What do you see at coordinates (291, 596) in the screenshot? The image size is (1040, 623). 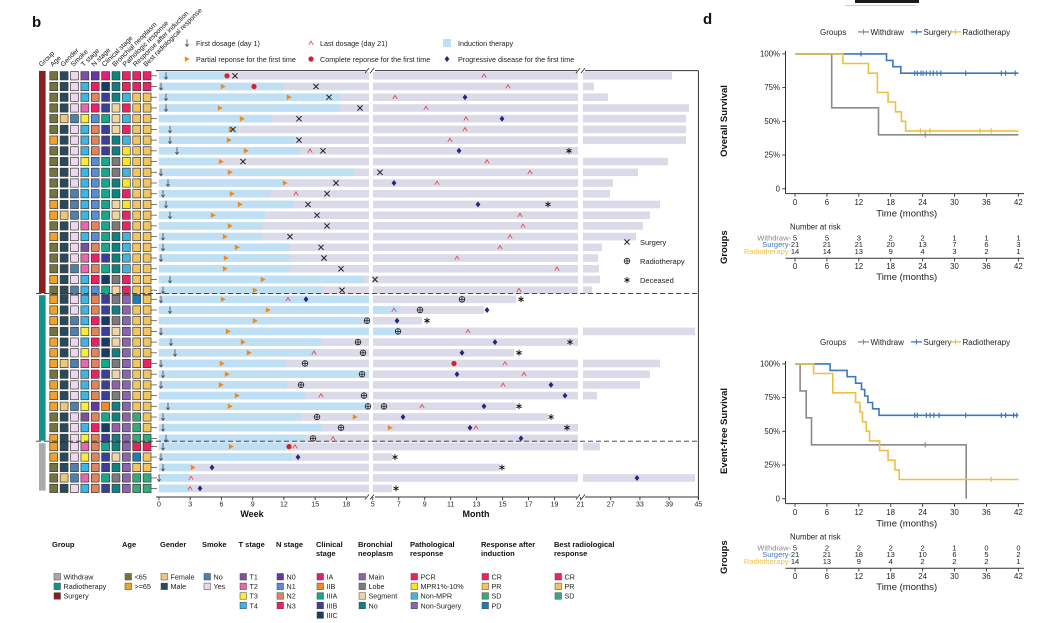 I see `svg-text: N2` at bounding box center [291, 596].